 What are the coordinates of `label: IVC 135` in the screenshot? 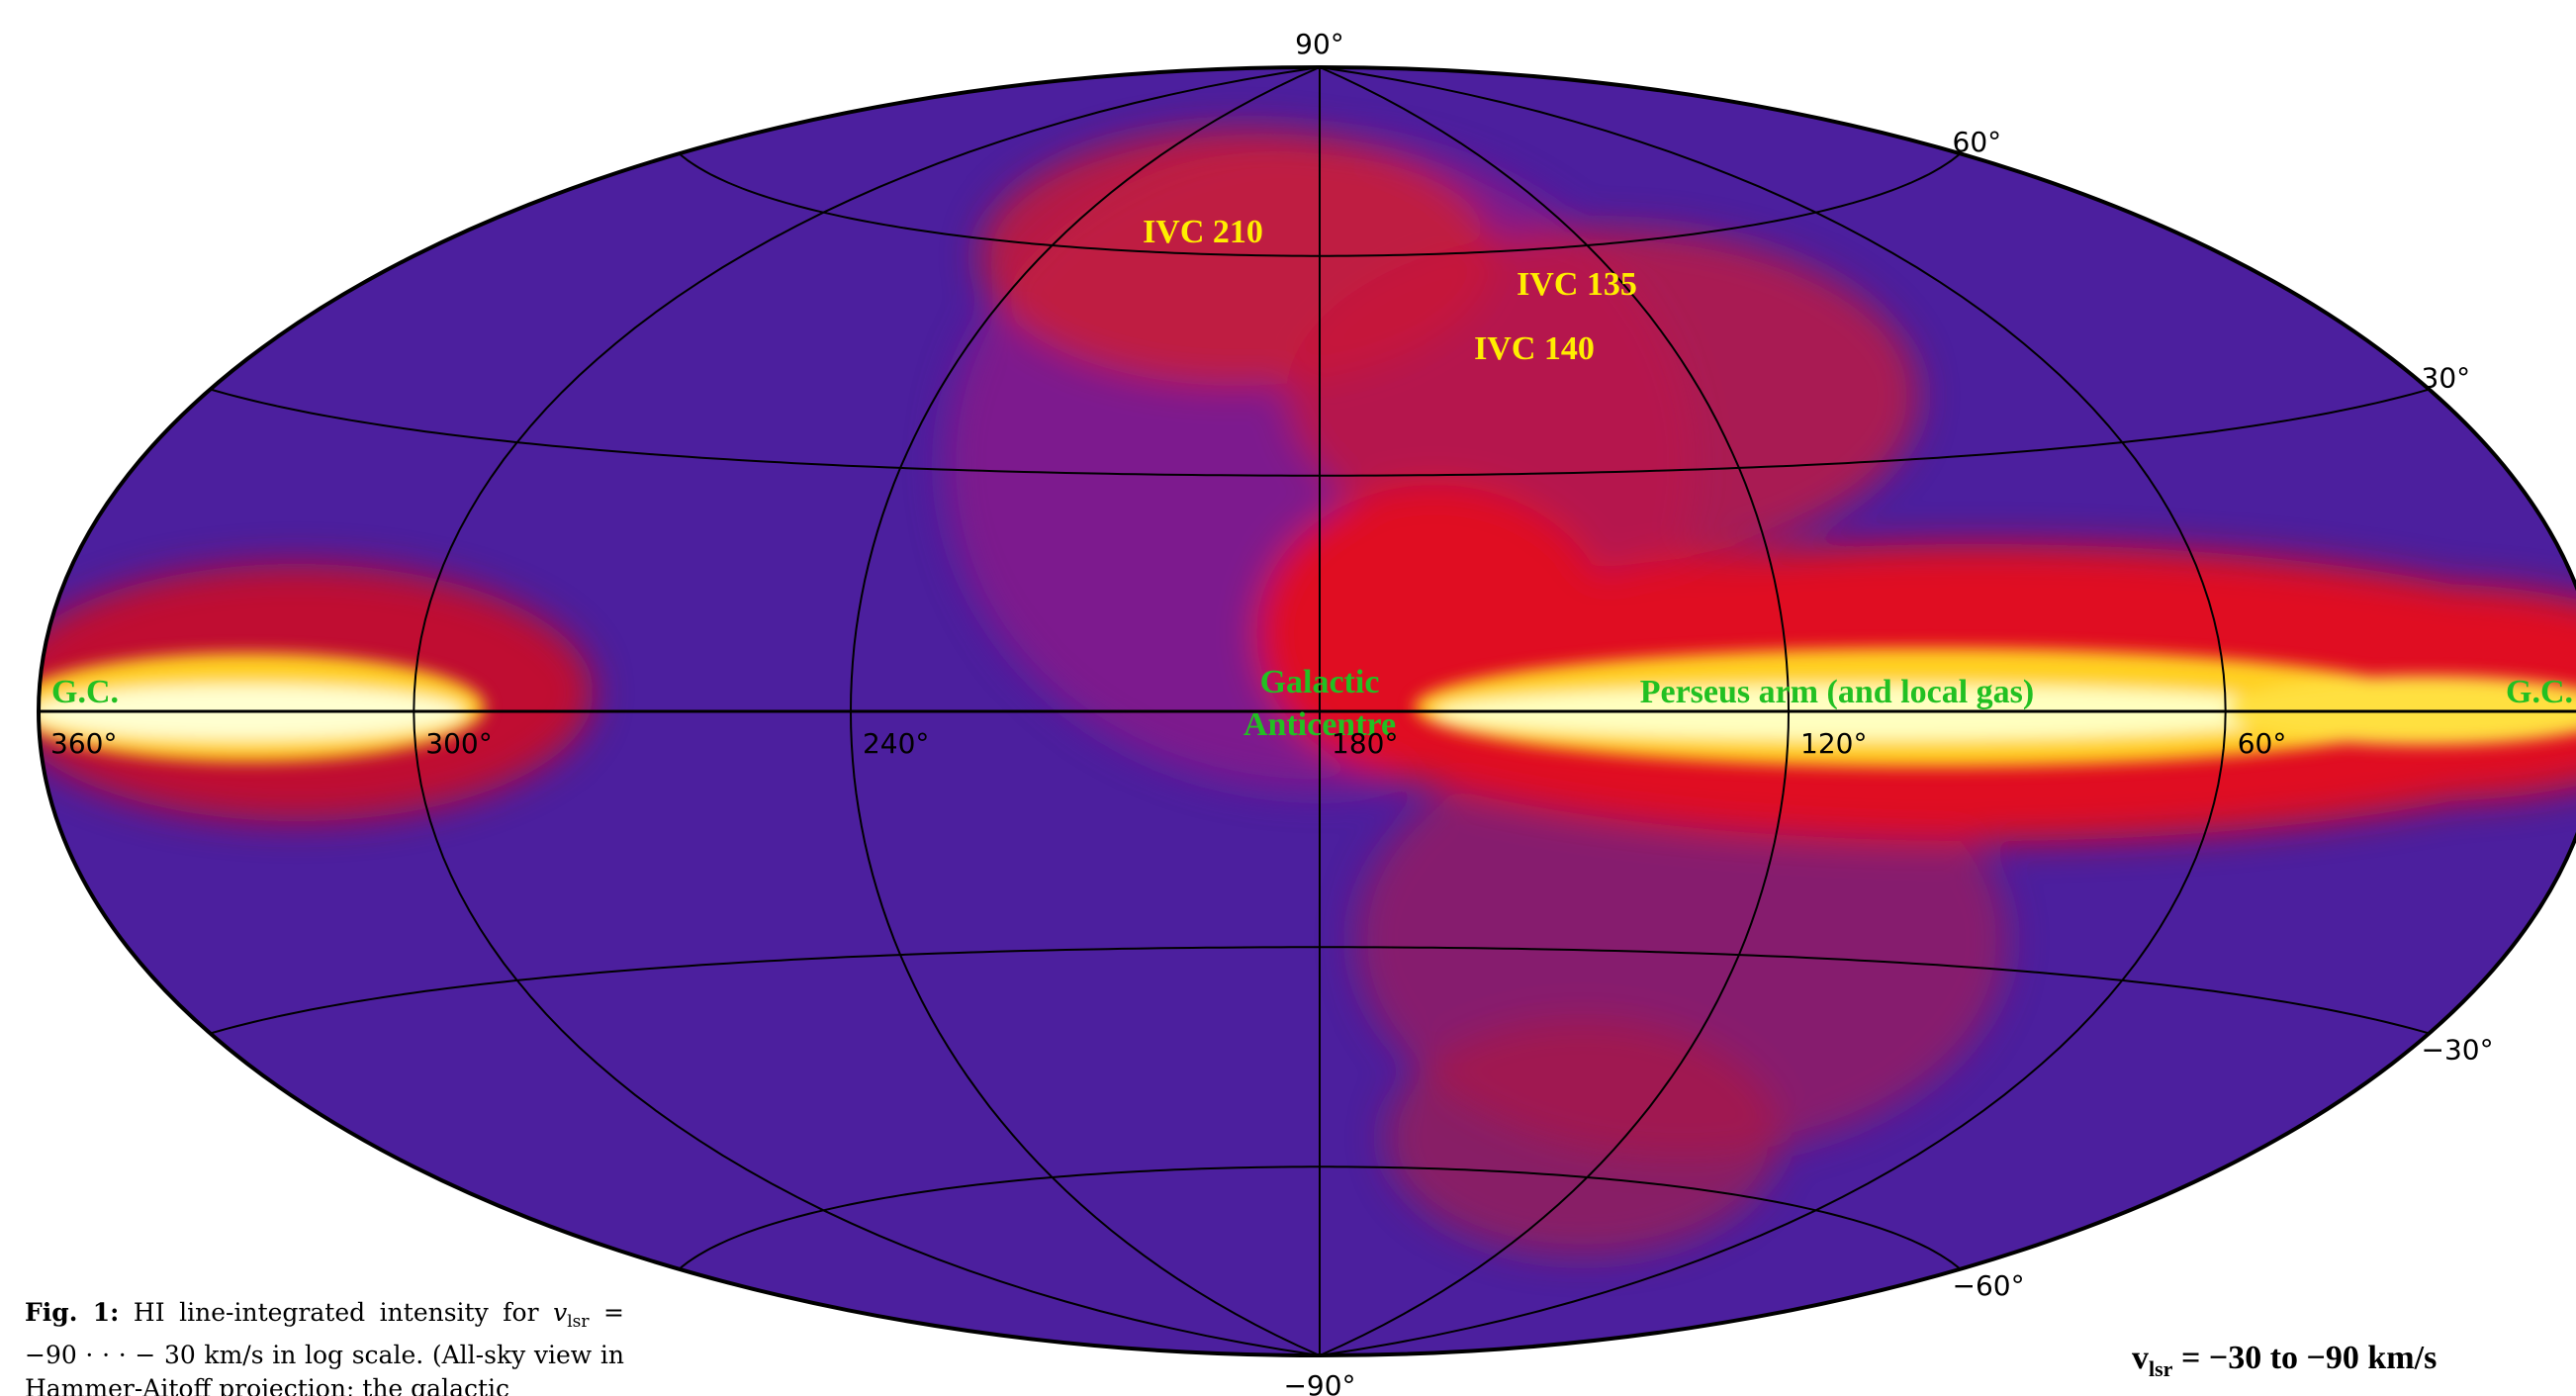 It's located at (1577, 284).